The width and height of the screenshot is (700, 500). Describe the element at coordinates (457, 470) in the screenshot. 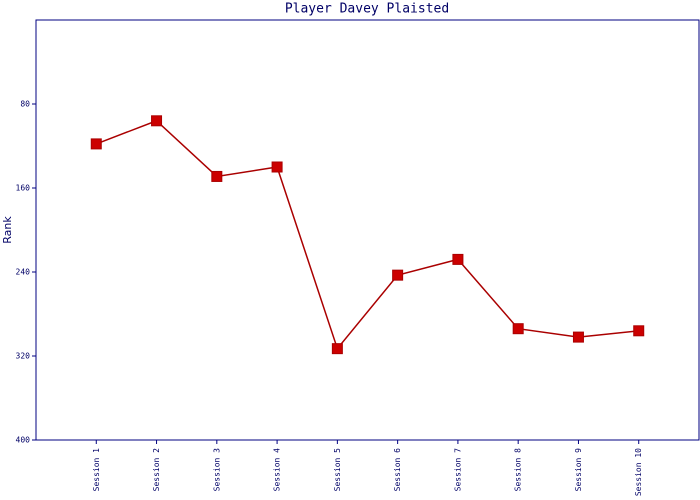

I see `x-tick-label: Session 7` at that location.